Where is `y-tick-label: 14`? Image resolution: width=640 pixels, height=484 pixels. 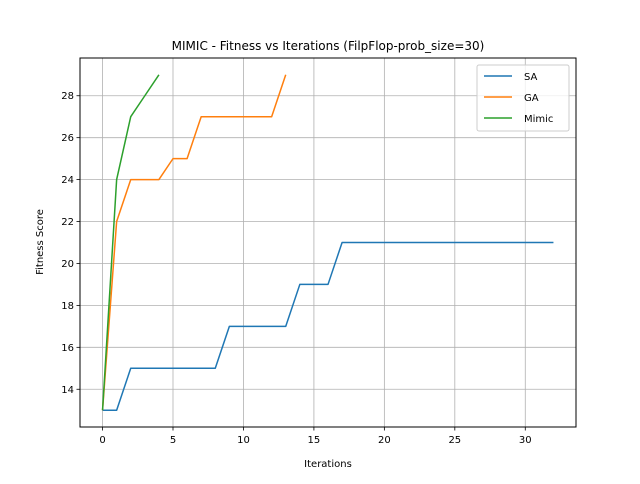 y-tick-label: 14 is located at coordinates (67, 390).